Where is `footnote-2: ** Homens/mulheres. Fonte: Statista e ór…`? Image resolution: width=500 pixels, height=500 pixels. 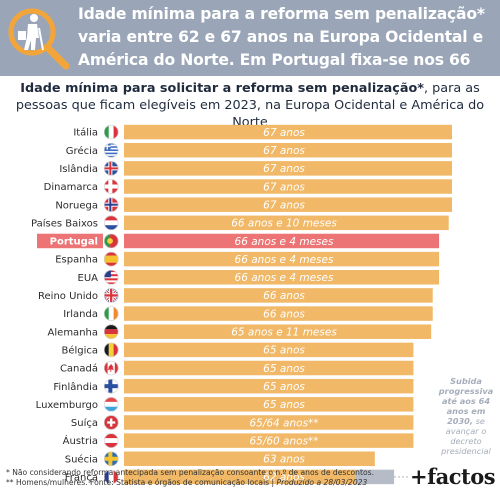
footnote-2: ** Homens/mulheres. Fonte: Statista e ór… is located at coordinates (216, 483).